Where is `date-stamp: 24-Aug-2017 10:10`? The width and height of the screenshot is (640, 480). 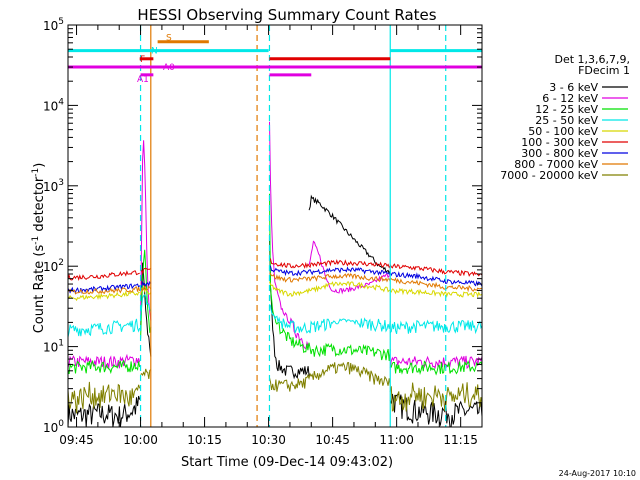 date-stamp: 24-Aug-2017 10:10 is located at coordinates (597, 473).